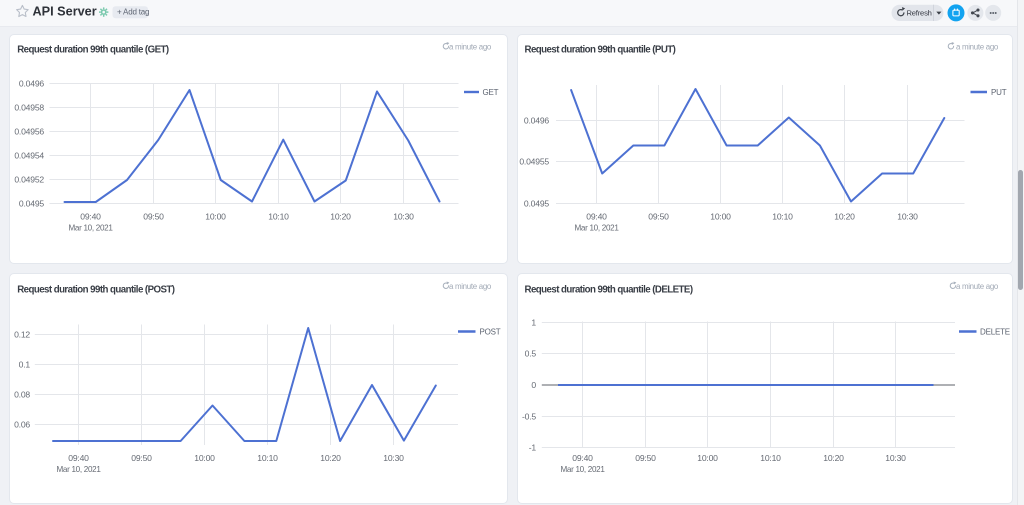 Image resolution: width=1024 pixels, height=505 pixels. What do you see at coordinates (529, 417) in the screenshot?
I see `svg-text: -0.5` at bounding box center [529, 417].